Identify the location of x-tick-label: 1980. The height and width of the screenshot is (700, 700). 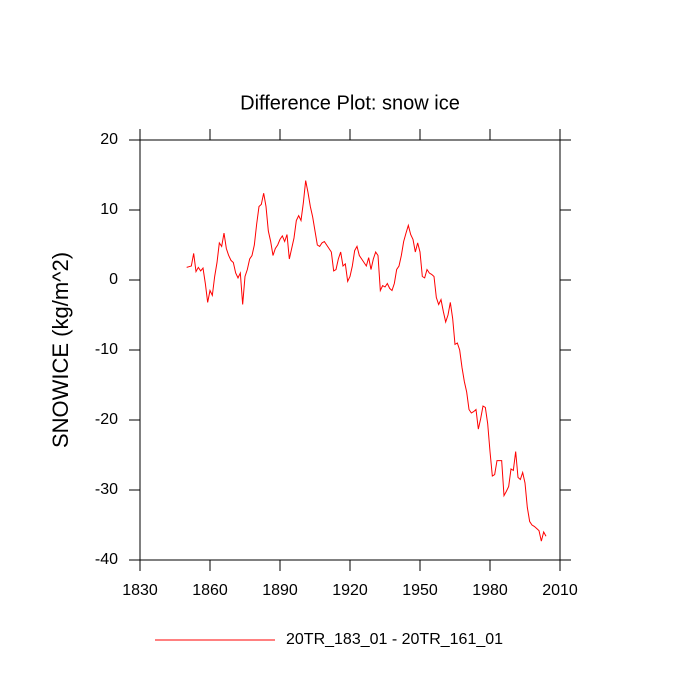
(490, 590).